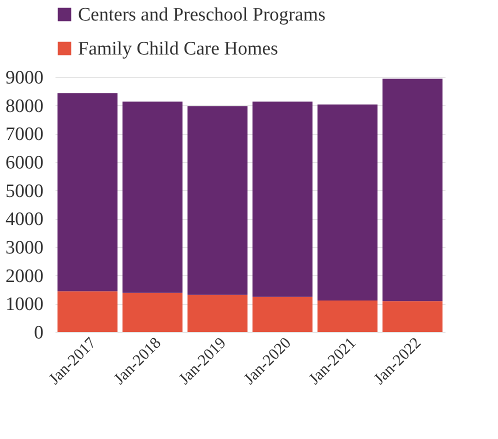  Describe the element at coordinates (25, 219) in the screenshot. I see `y-tick-label: 4000` at that location.